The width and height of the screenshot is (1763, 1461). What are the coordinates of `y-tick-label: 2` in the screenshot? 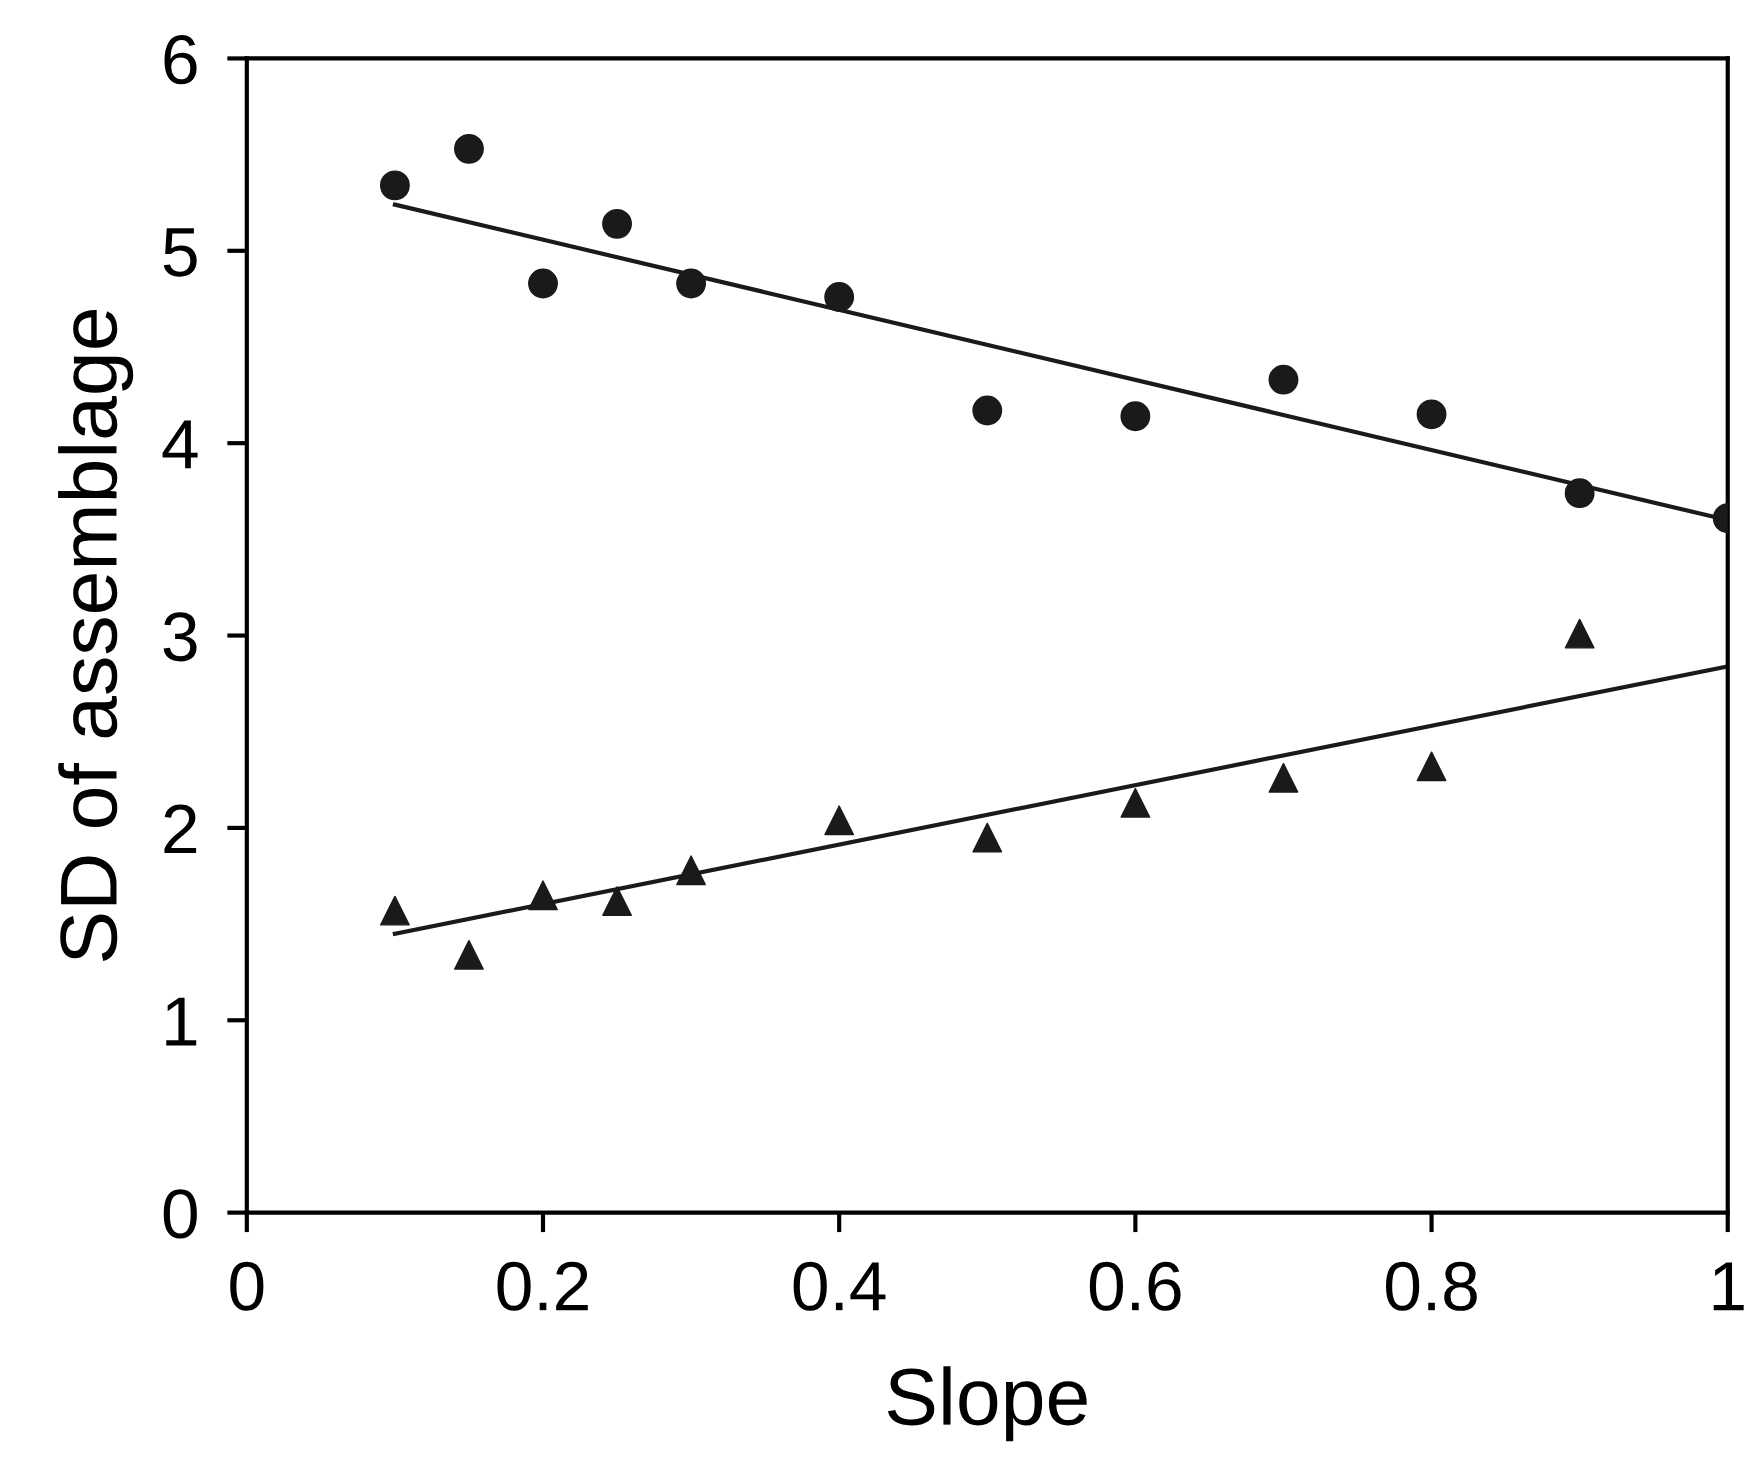 It's located at (180, 829).